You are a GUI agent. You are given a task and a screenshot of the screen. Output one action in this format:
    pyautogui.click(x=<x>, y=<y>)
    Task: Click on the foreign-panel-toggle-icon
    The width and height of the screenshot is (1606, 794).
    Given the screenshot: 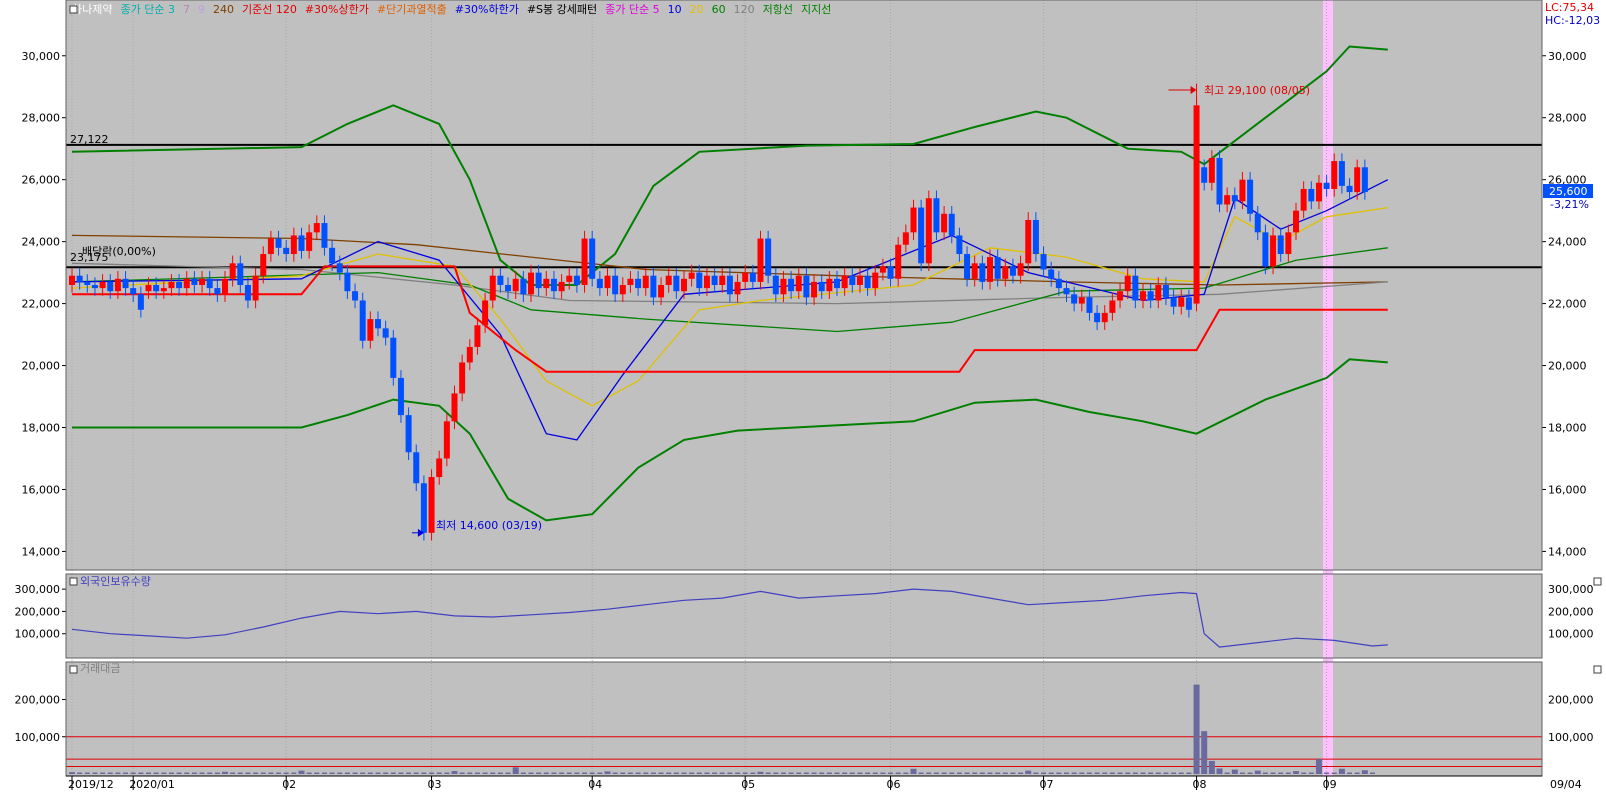 What is the action you would take?
    pyautogui.click(x=73, y=581)
    